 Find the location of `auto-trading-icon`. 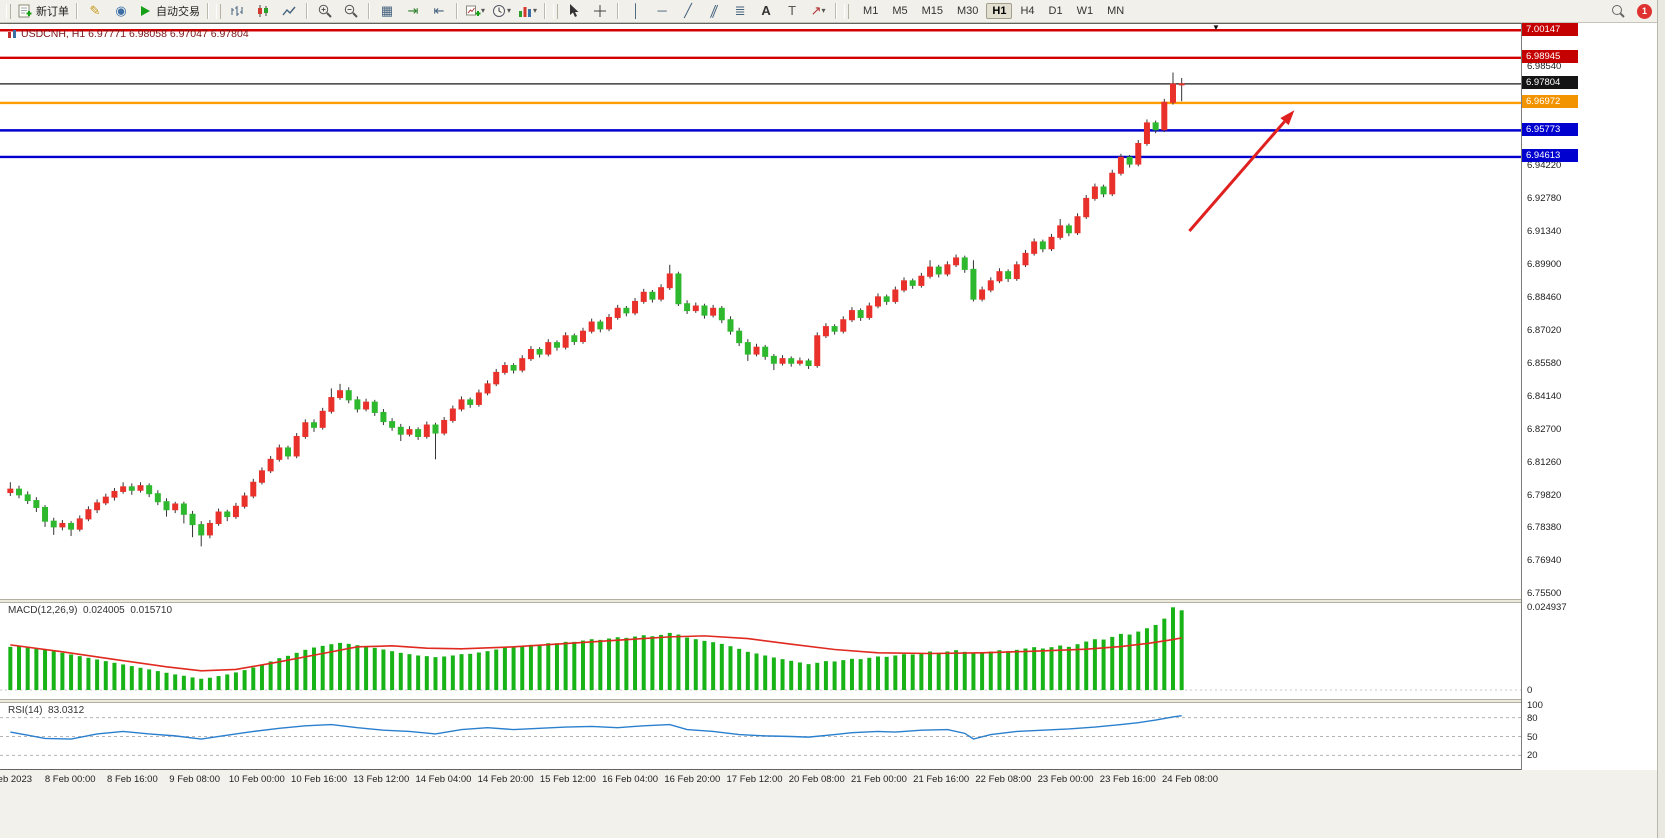

auto-trading-icon is located at coordinates (145, 11).